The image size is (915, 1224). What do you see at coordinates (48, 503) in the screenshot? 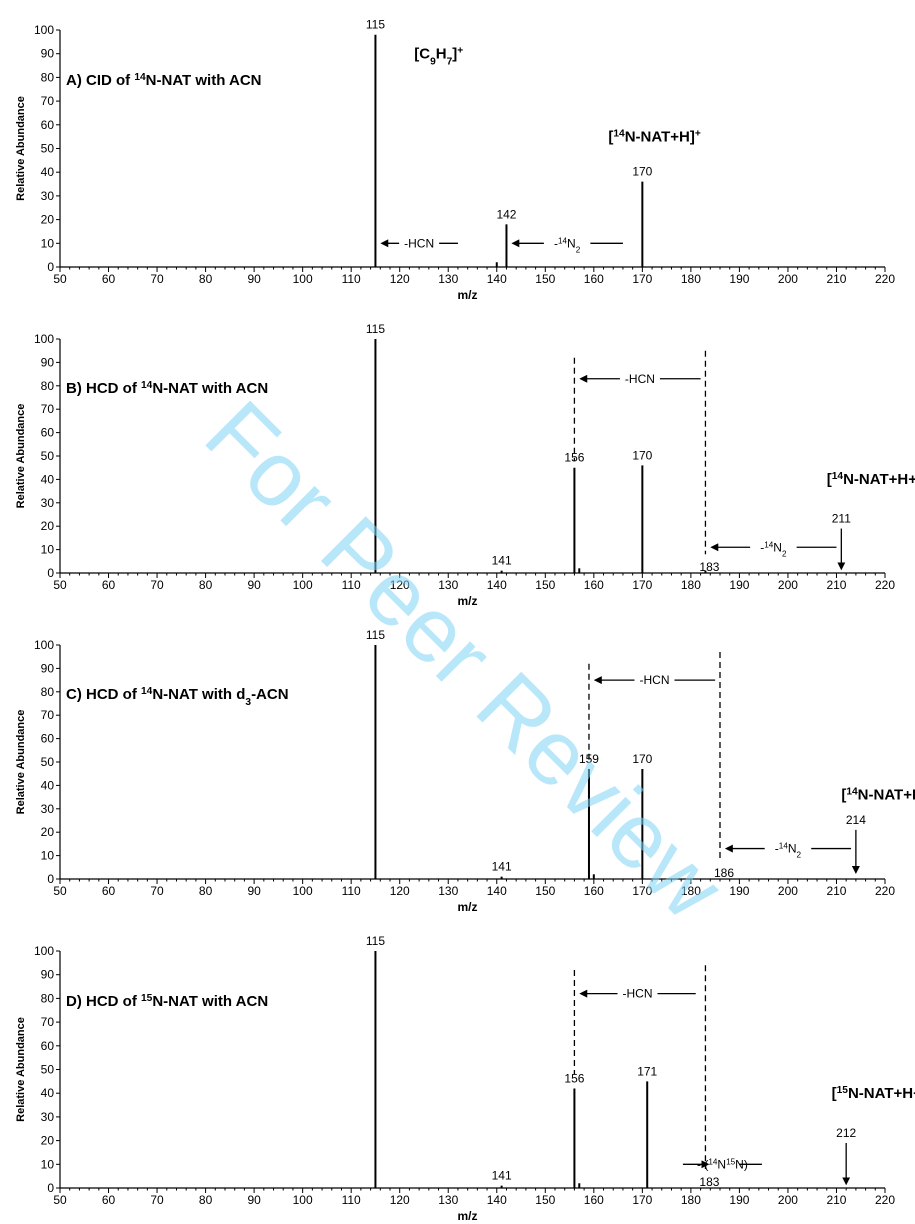
I see `y-tick-label: 30` at bounding box center [48, 503].